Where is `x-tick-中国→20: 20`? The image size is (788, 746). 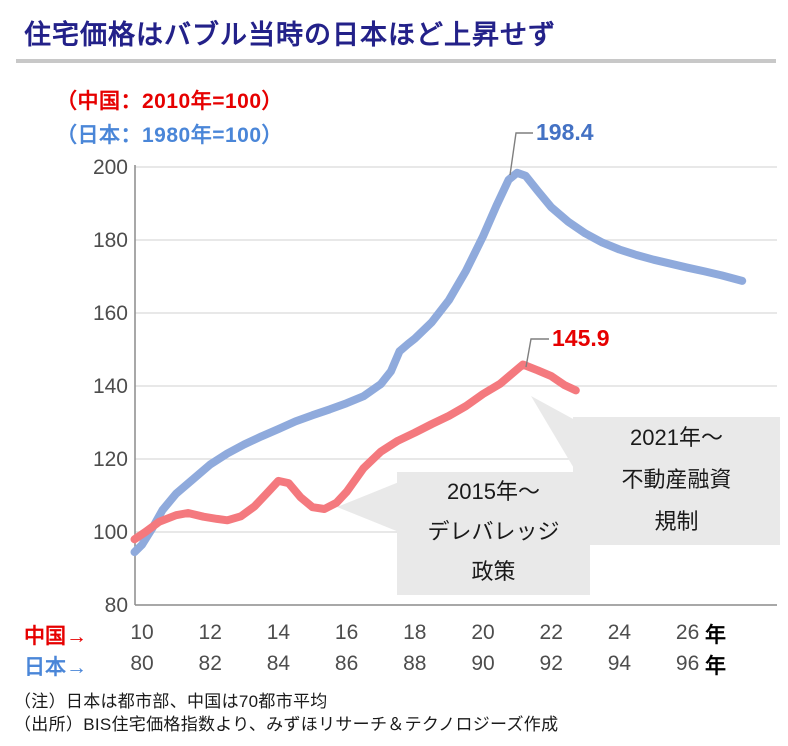
x-tick-中国→20: 20 is located at coordinates (482, 632).